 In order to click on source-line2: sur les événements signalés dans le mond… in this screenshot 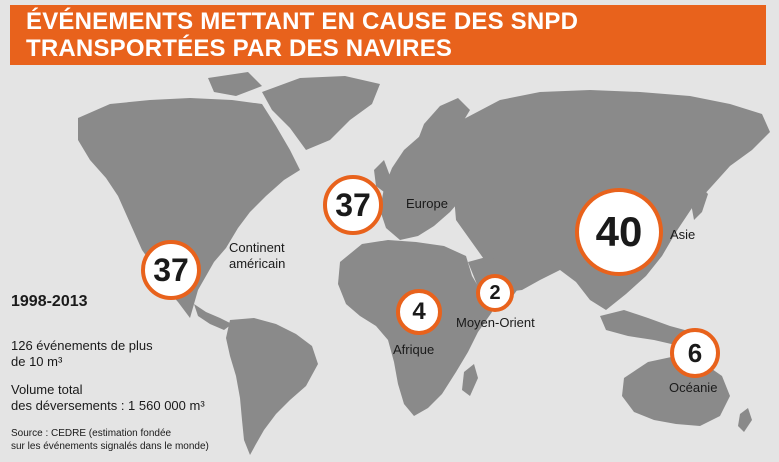, I will do `click(110, 446)`.